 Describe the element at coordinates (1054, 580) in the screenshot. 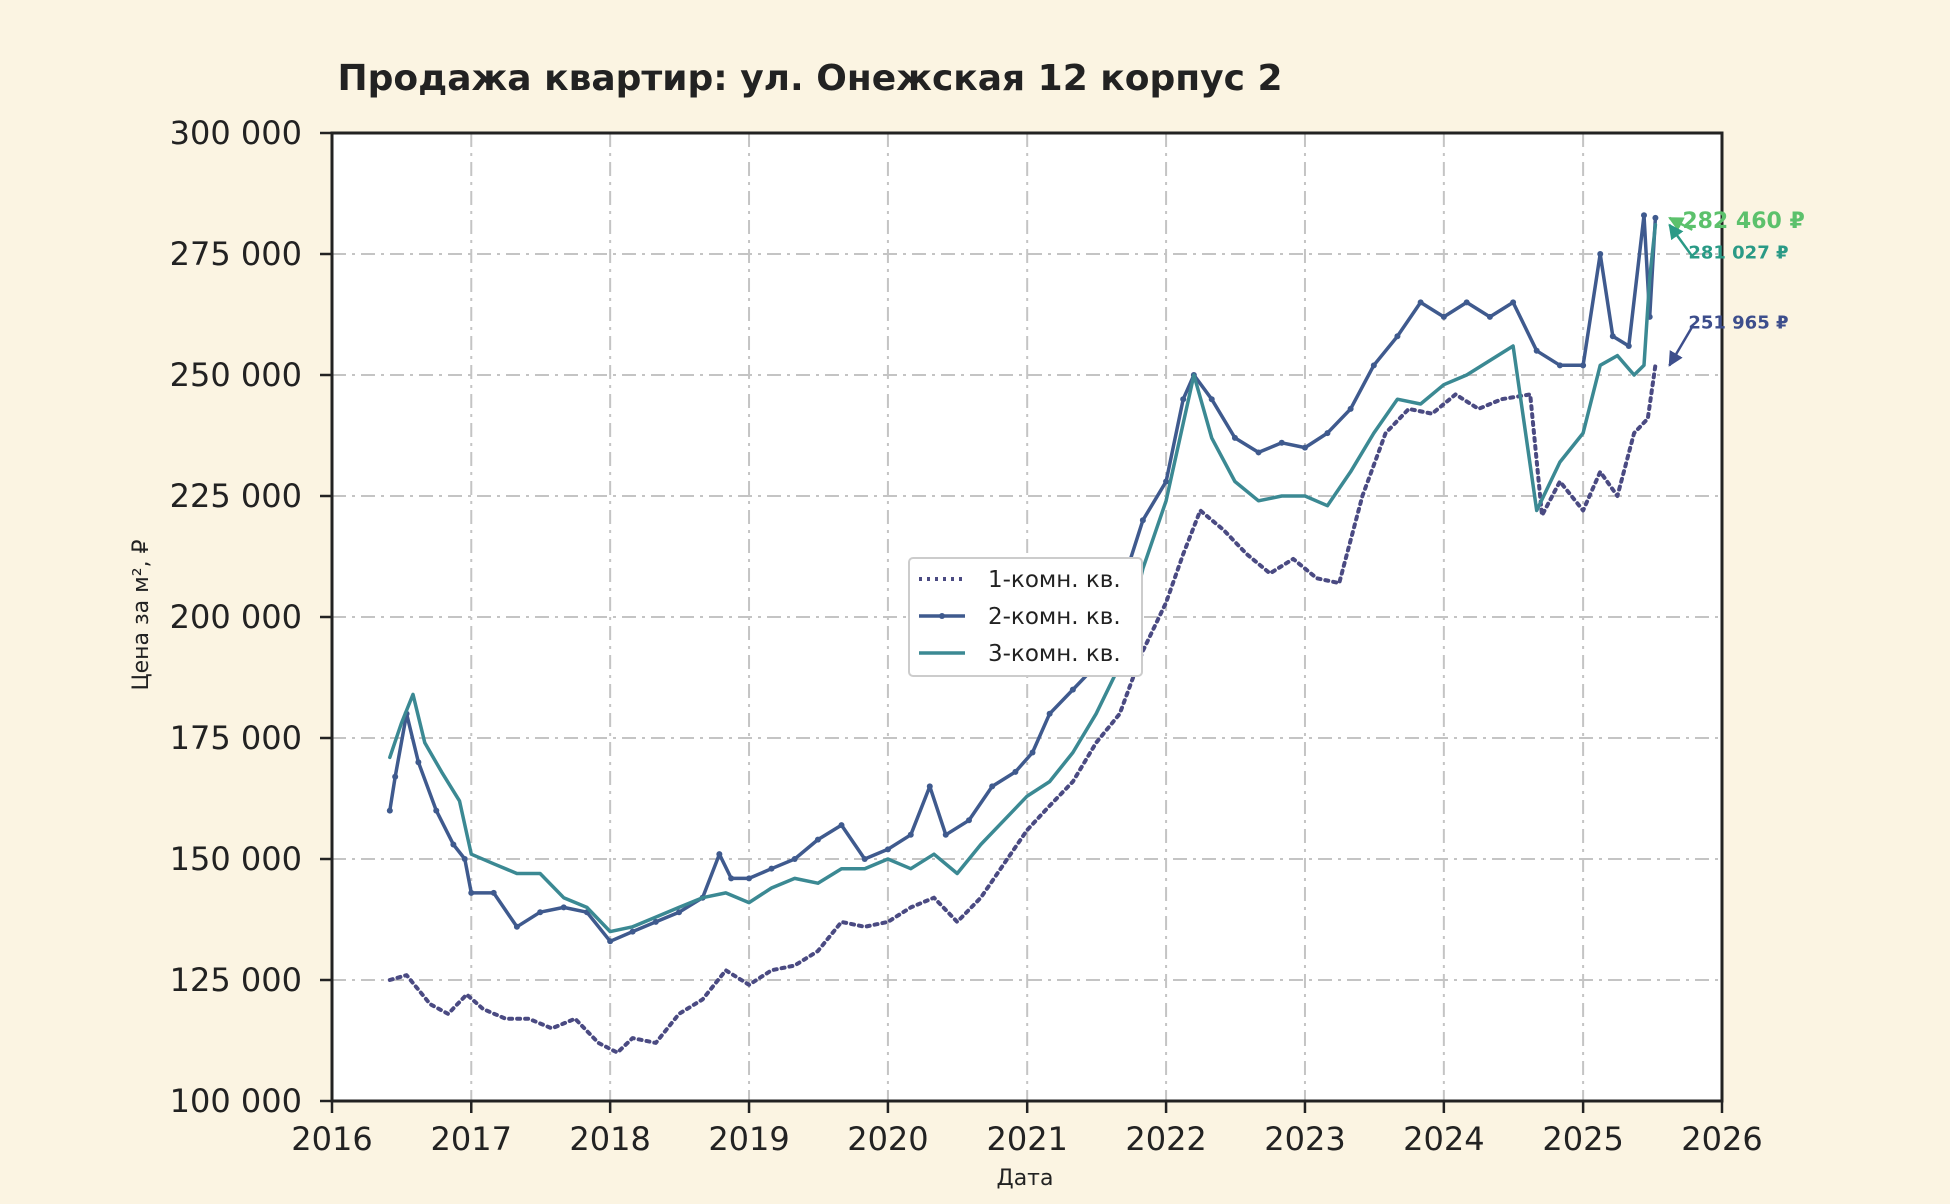

I see `legend-label: 1-комн. кв.` at that location.